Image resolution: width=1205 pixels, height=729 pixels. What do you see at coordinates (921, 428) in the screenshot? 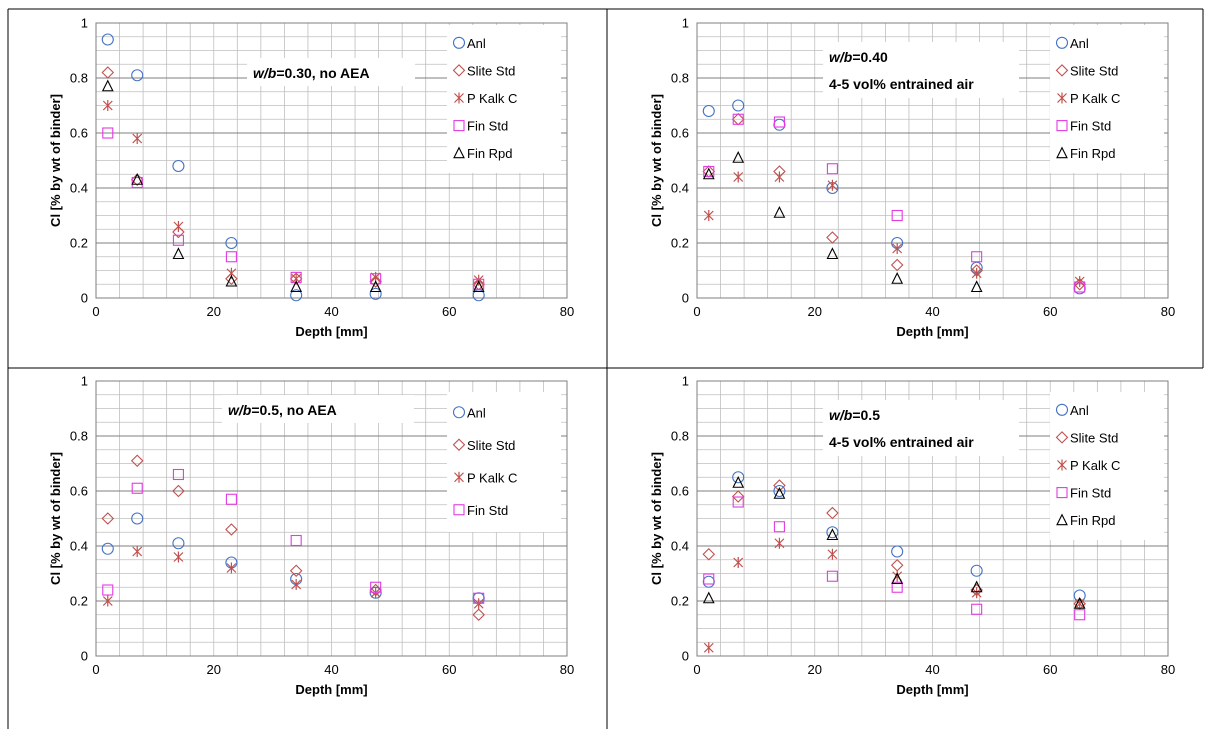
I see `chart-annotation: w/b=0.5 4-5 vol% entrained air` at bounding box center [921, 428].